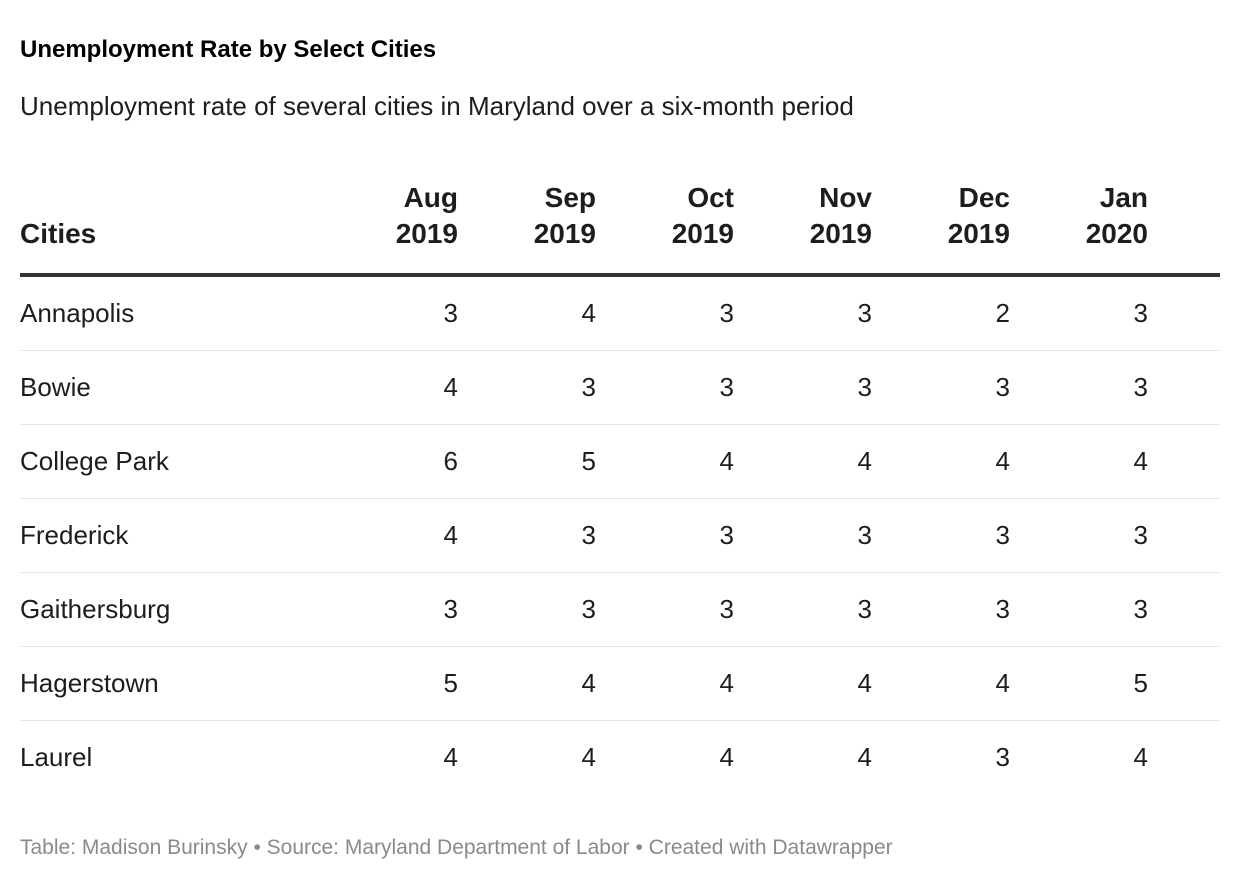 This screenshot has width=1240, height=882. Describe the element at coordinates (170, 387) in the screenshot. I see `city-cell: Bowie` at that location.